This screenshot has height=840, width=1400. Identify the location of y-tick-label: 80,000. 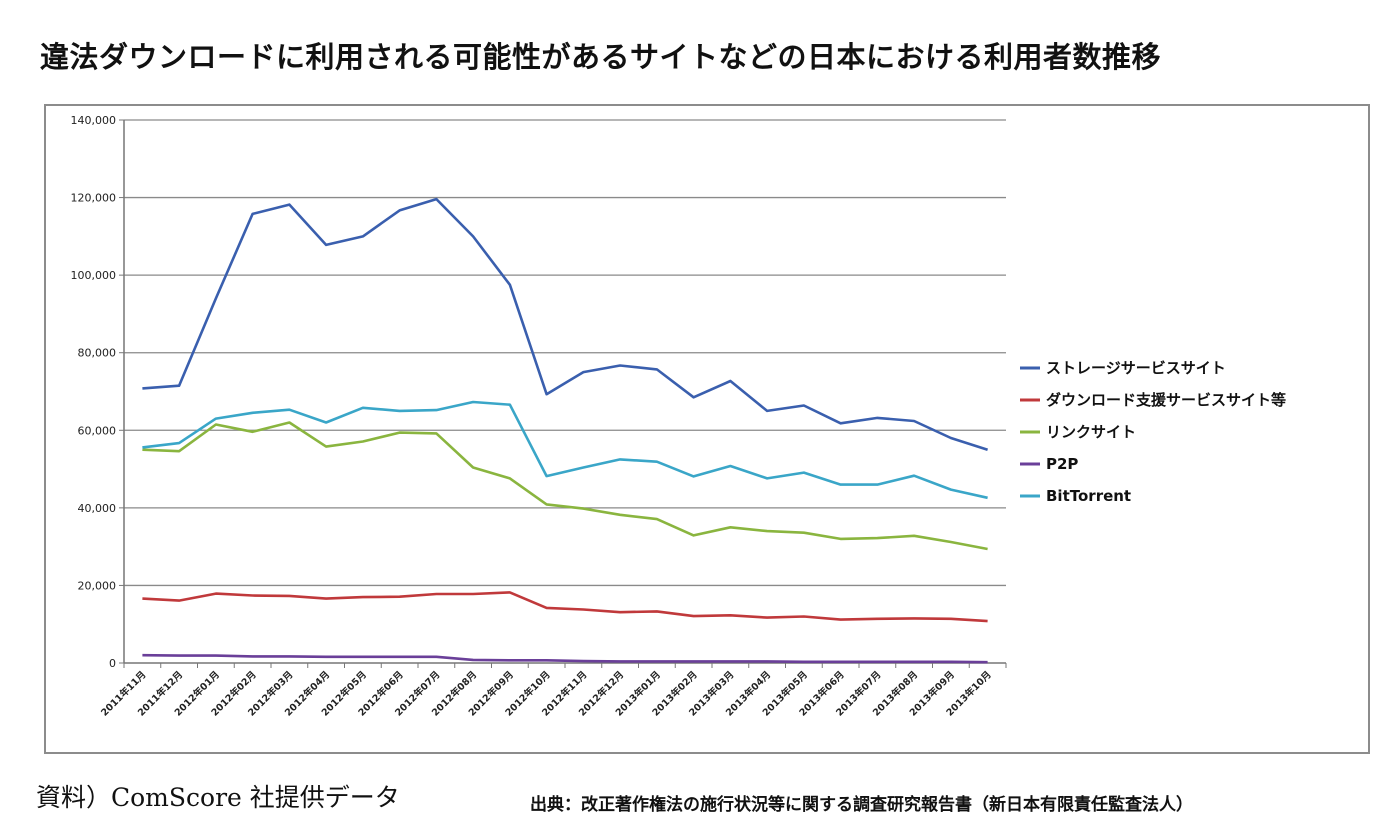
(97, 353).